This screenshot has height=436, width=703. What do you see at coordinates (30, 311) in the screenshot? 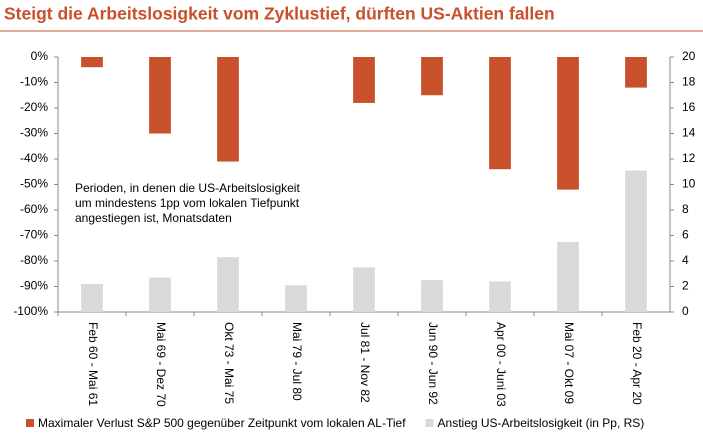
I see `y-tick-label: -100%` at bounding box center [30, 311].